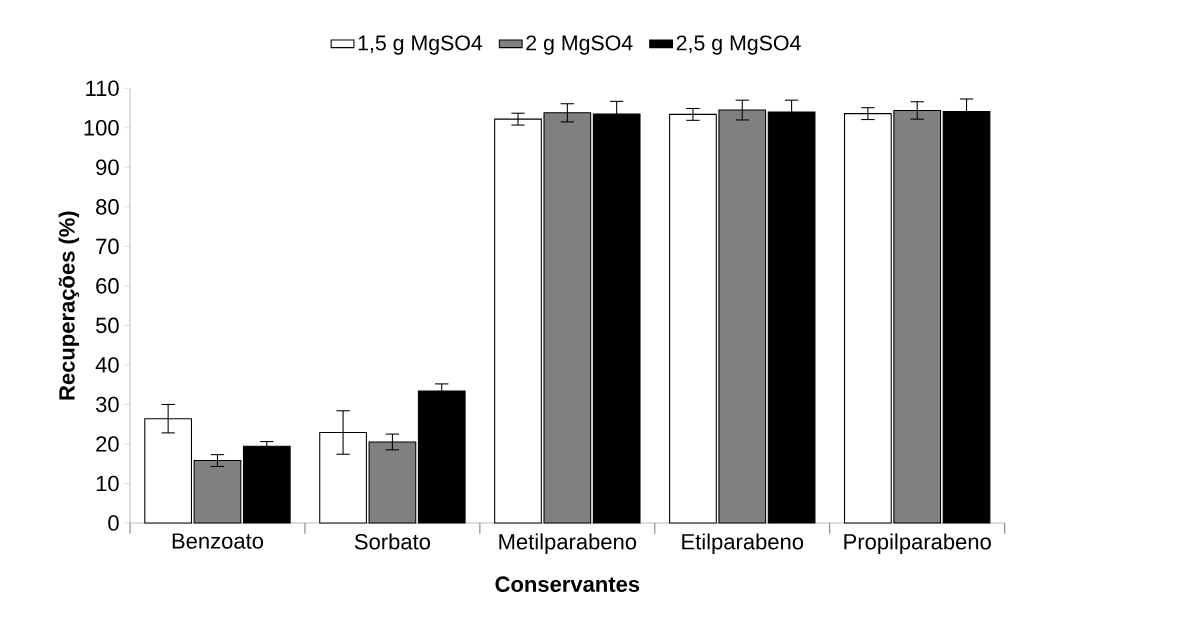  Describe the element at coordinates (218, 541) in the screenshot. I see `x-tick-label: Benzoato` at that location.